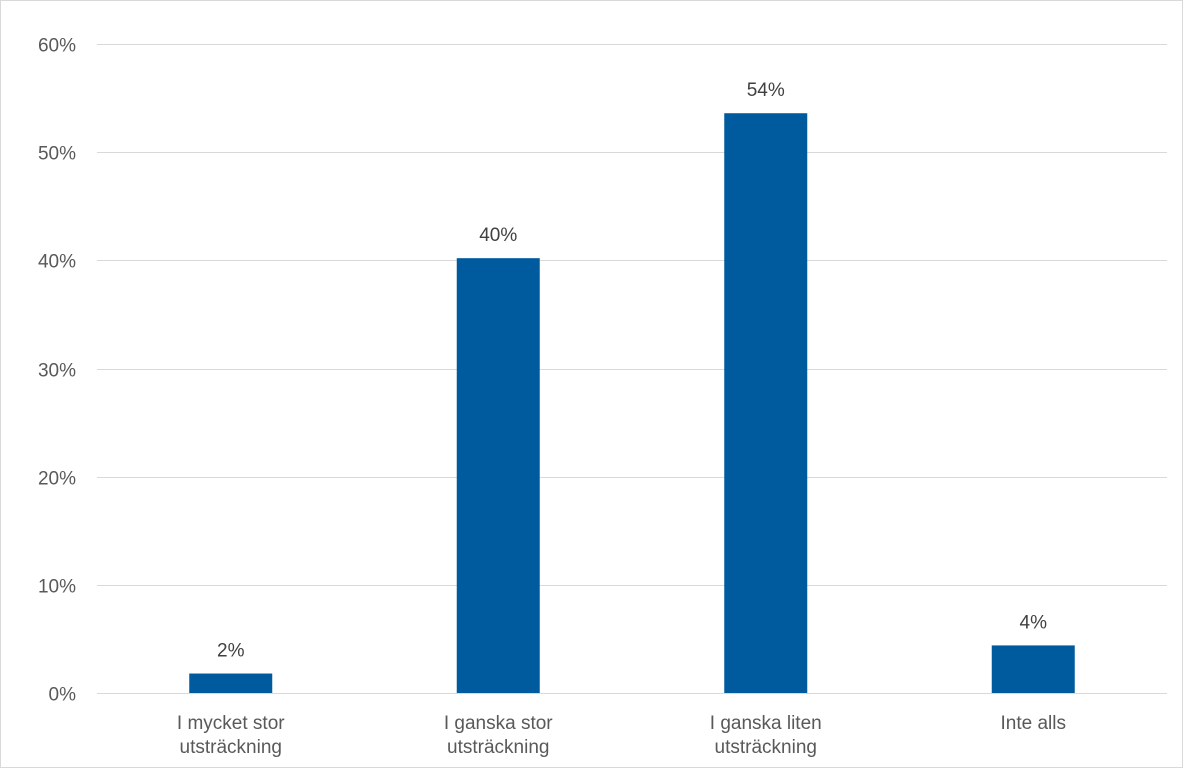 The width and height of the screenshot is (1184, 769). I want to click on y-tick-label: 30%, so click(57, 371).